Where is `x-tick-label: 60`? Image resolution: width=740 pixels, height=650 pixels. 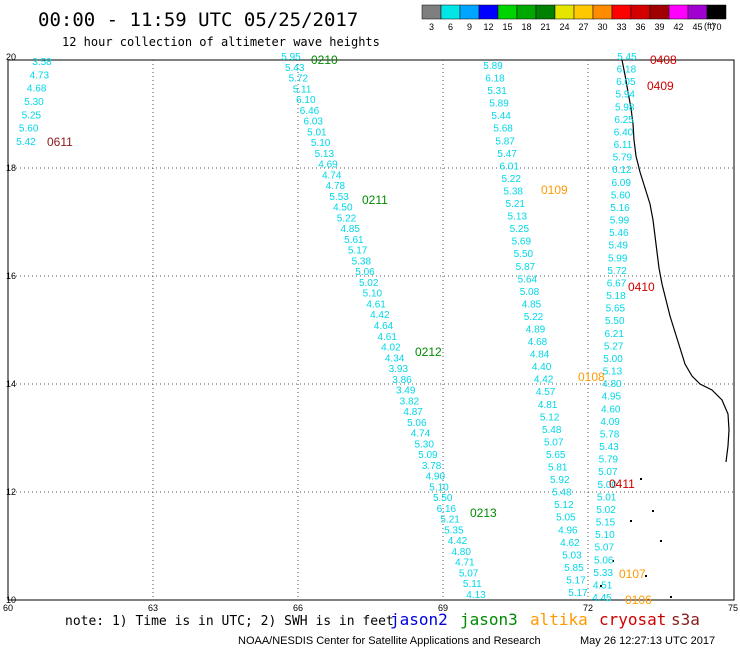
x-tick-label: 60 is located at coordinates (8, 608).